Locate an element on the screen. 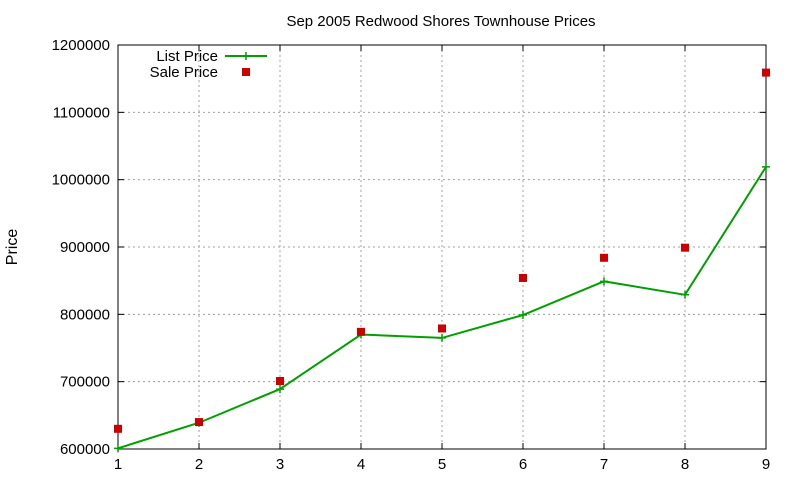  x-tick-label: 4 is located at coordinates (361, 464).